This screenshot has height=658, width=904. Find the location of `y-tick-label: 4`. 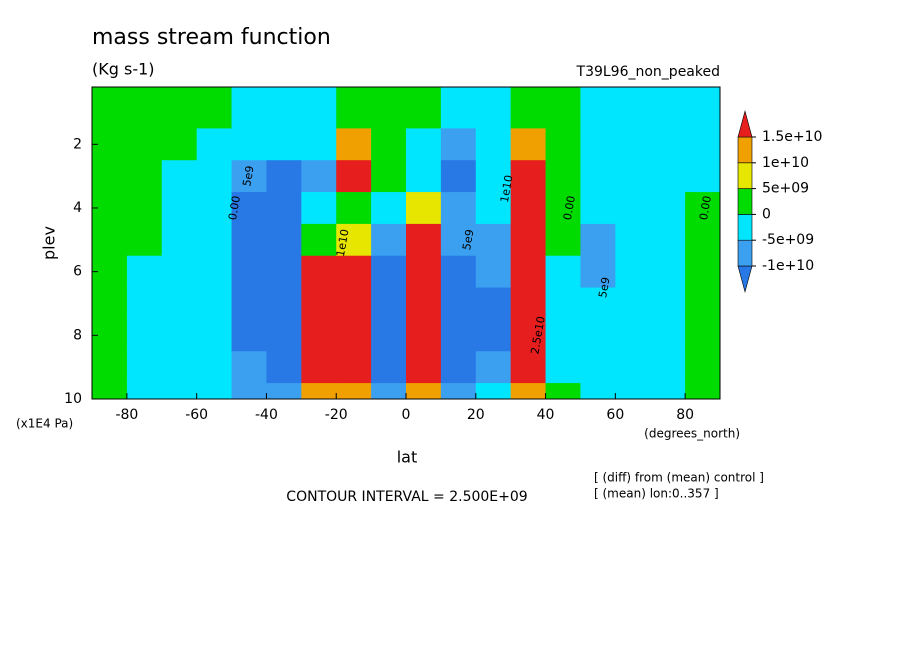

y-tick-label: 4 is located at coordinates (77, 208).